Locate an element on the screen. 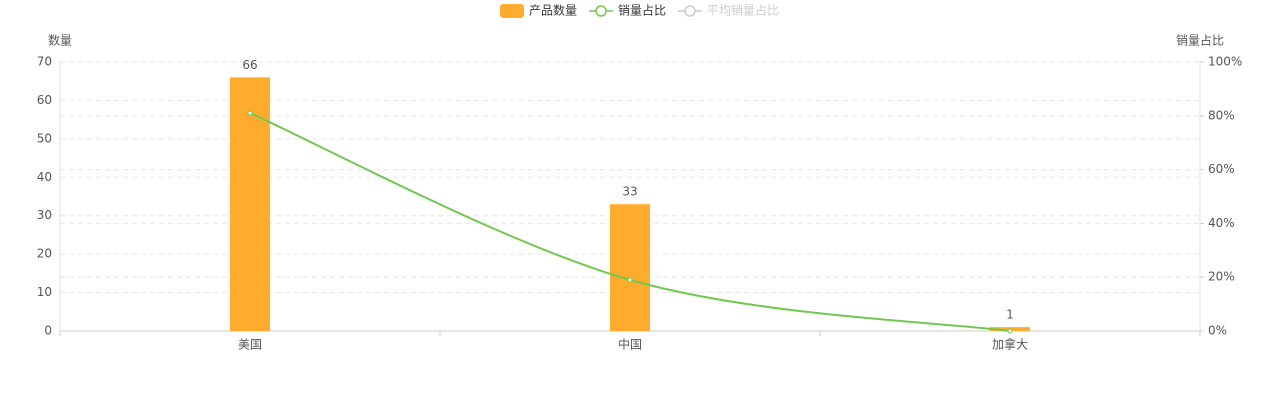 The image size is (1278, 404). y2-tick-label: 80% is located at coordinates (1221, 115).